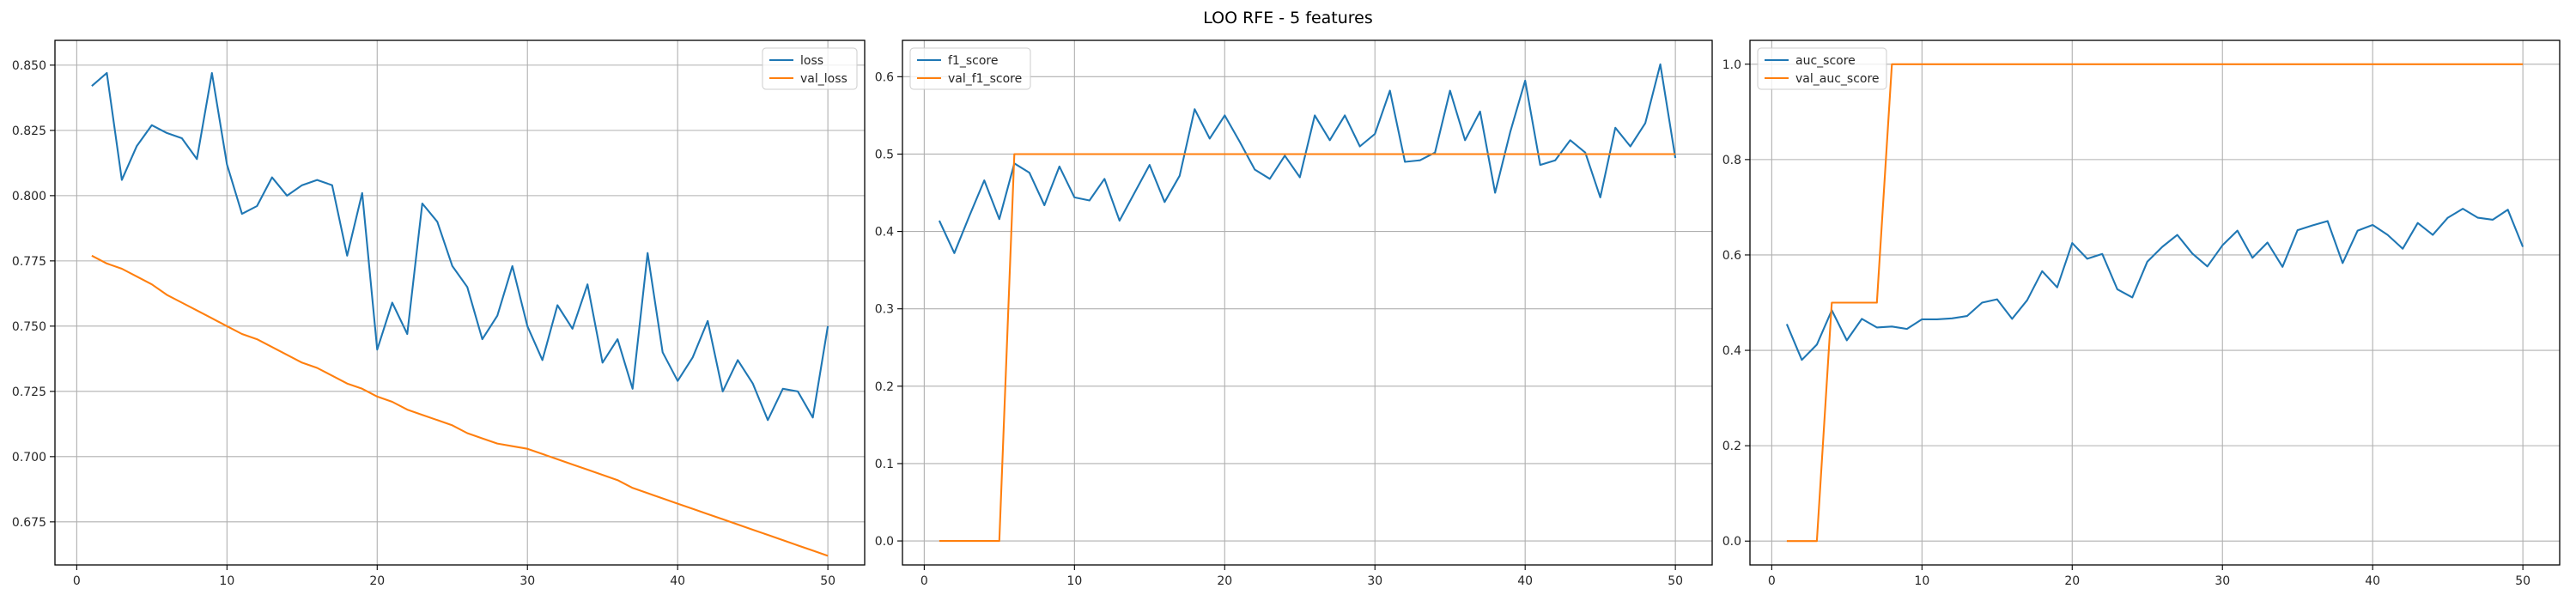  I want to click on y-tick-label: 0.850, so click(29, 66).